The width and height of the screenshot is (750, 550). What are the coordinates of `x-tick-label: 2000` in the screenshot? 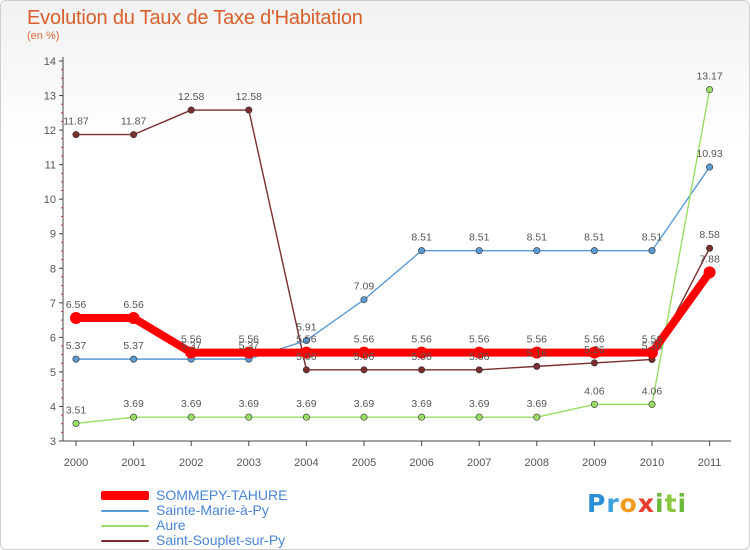 It's located at (76, 463).